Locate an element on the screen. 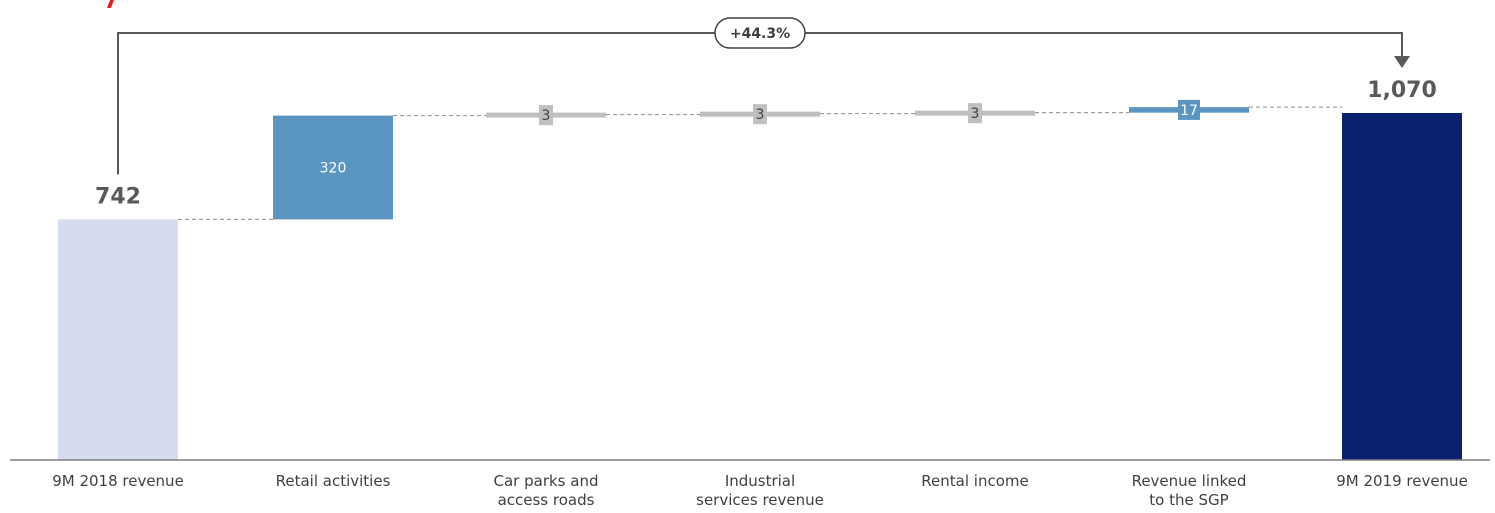 The height and width of the screenshot is (513, 1495). category-label-6: 9M 2019 revenue is located at coordinates (1402, 481).